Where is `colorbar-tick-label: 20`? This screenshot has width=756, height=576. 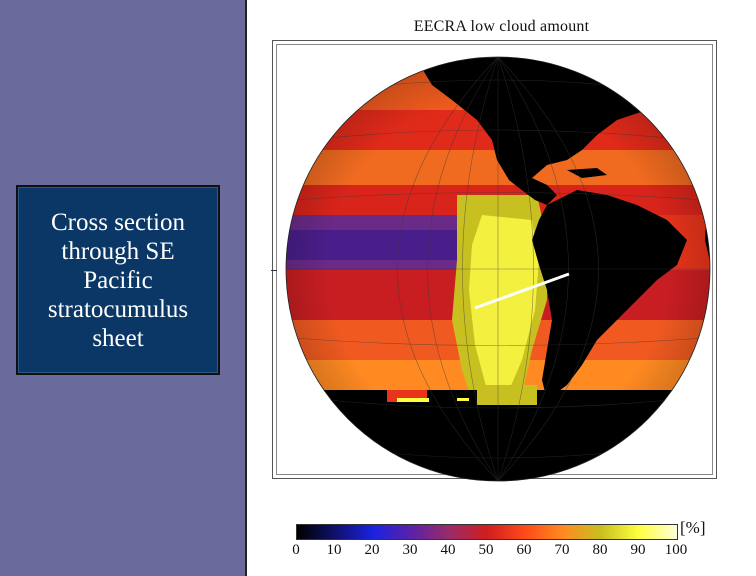
colorbar-tick-label: 20 is located at coordinates (372, 550).